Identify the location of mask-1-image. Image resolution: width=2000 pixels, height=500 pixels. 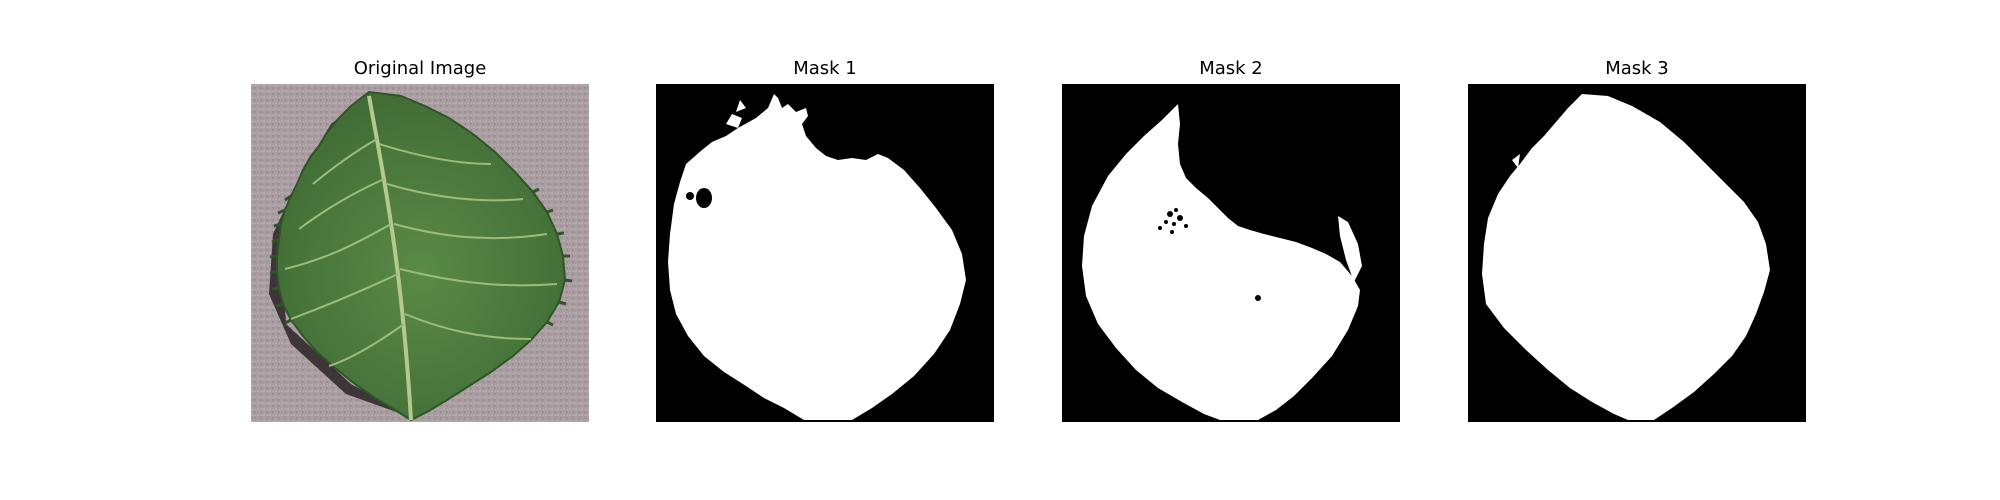
(825, 253).